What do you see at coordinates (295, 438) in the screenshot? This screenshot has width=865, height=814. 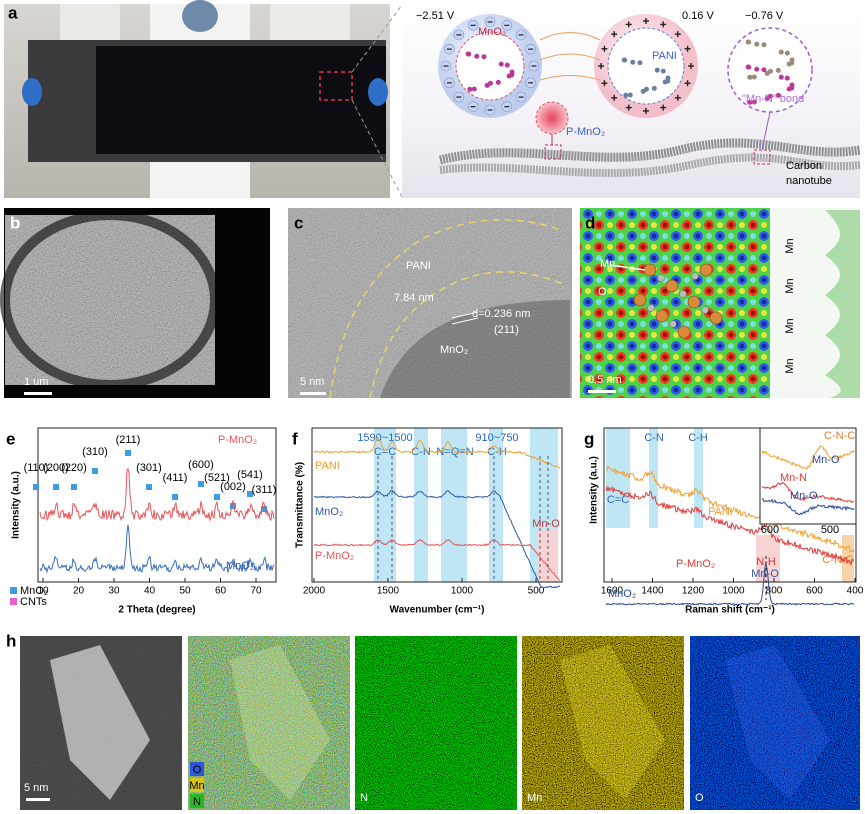 I see `panel-label: f` at bounding box center [295, 438].